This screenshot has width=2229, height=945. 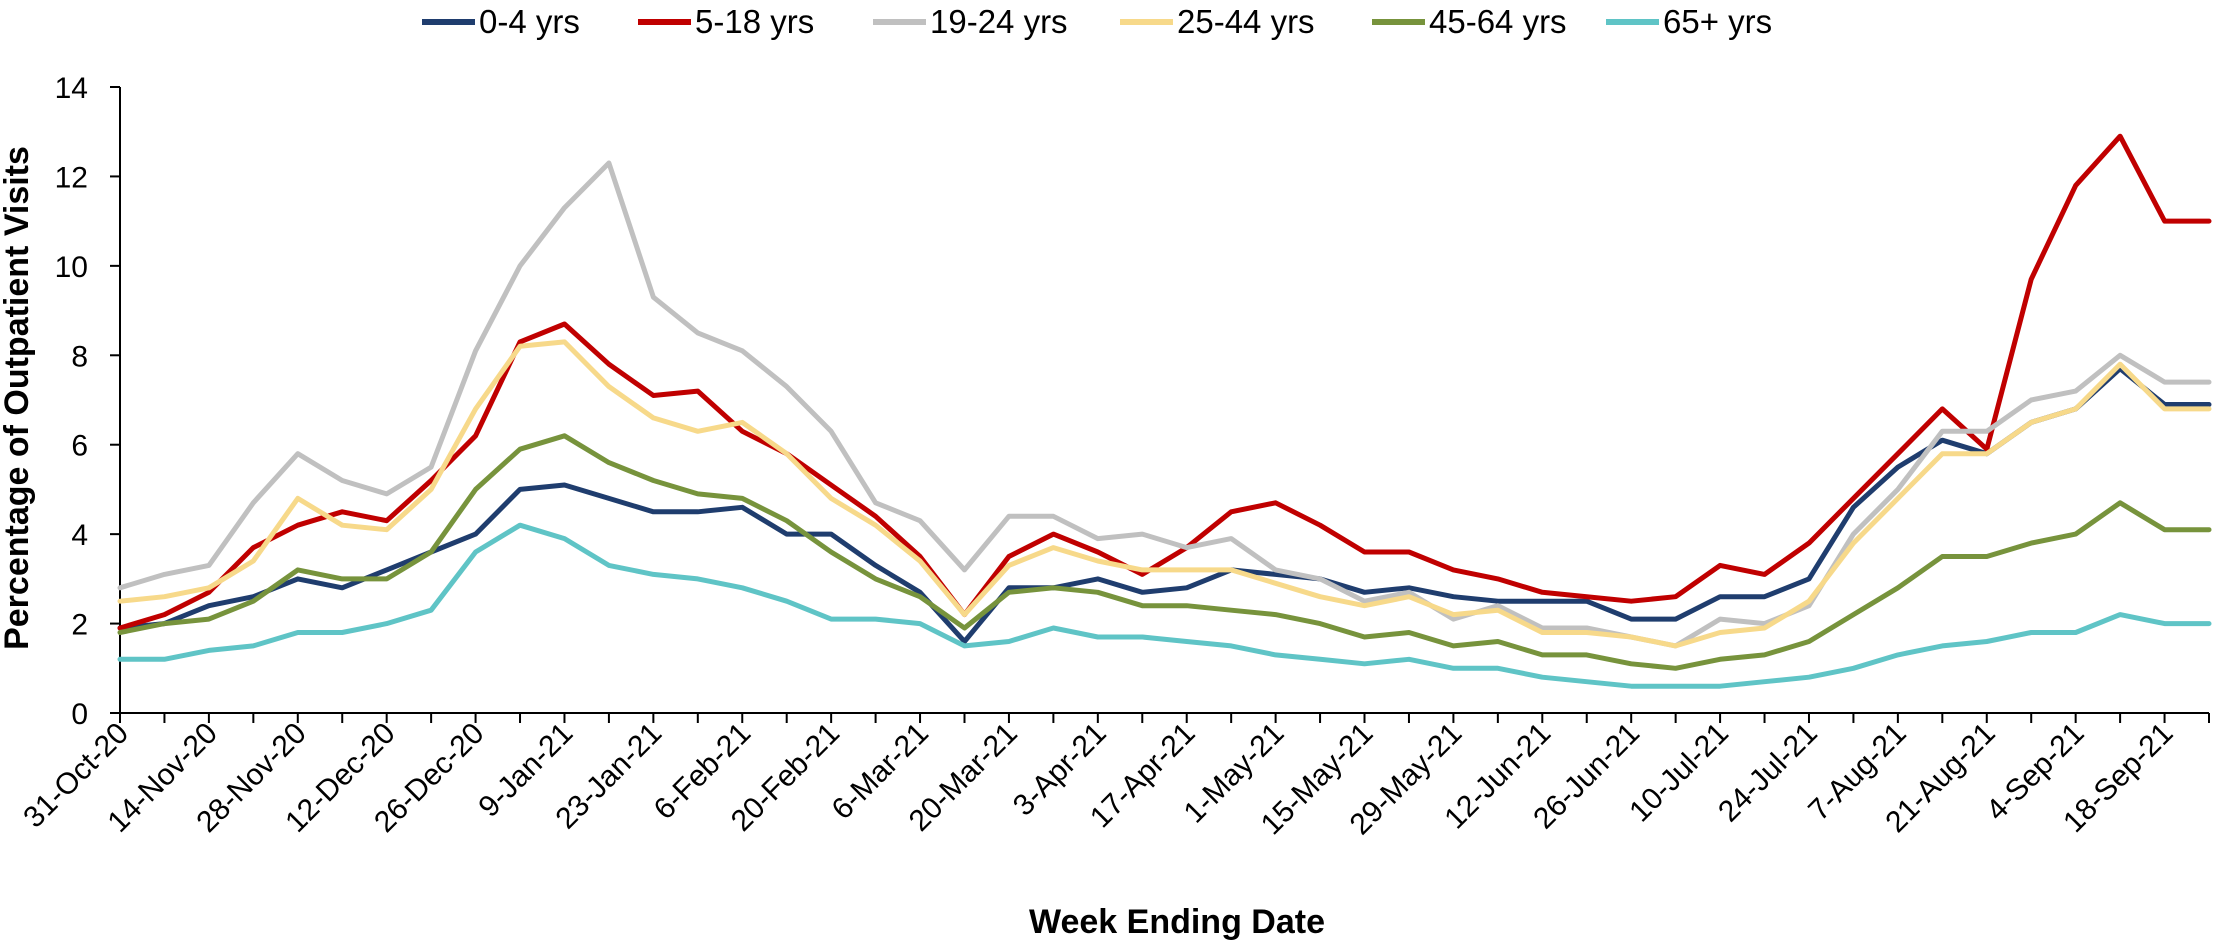 What do you see at coordinates (79, 356) in the screenshot?
I see `y-tick-label: 8` at bounding box center [79, 356].